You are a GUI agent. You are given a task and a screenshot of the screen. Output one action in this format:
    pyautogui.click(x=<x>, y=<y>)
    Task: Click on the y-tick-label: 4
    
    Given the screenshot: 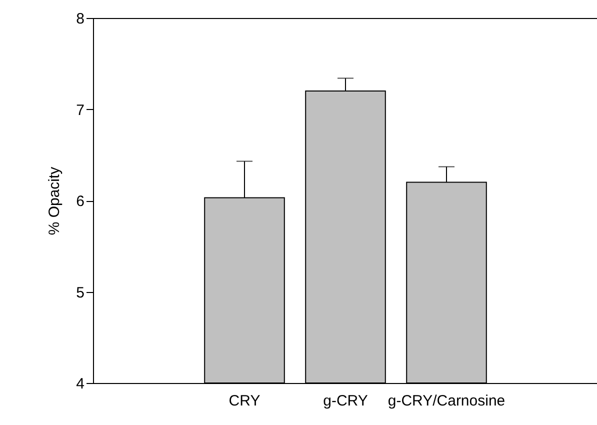 What is the action you would take?
    pyautogui.click(x=80, y=384)
    